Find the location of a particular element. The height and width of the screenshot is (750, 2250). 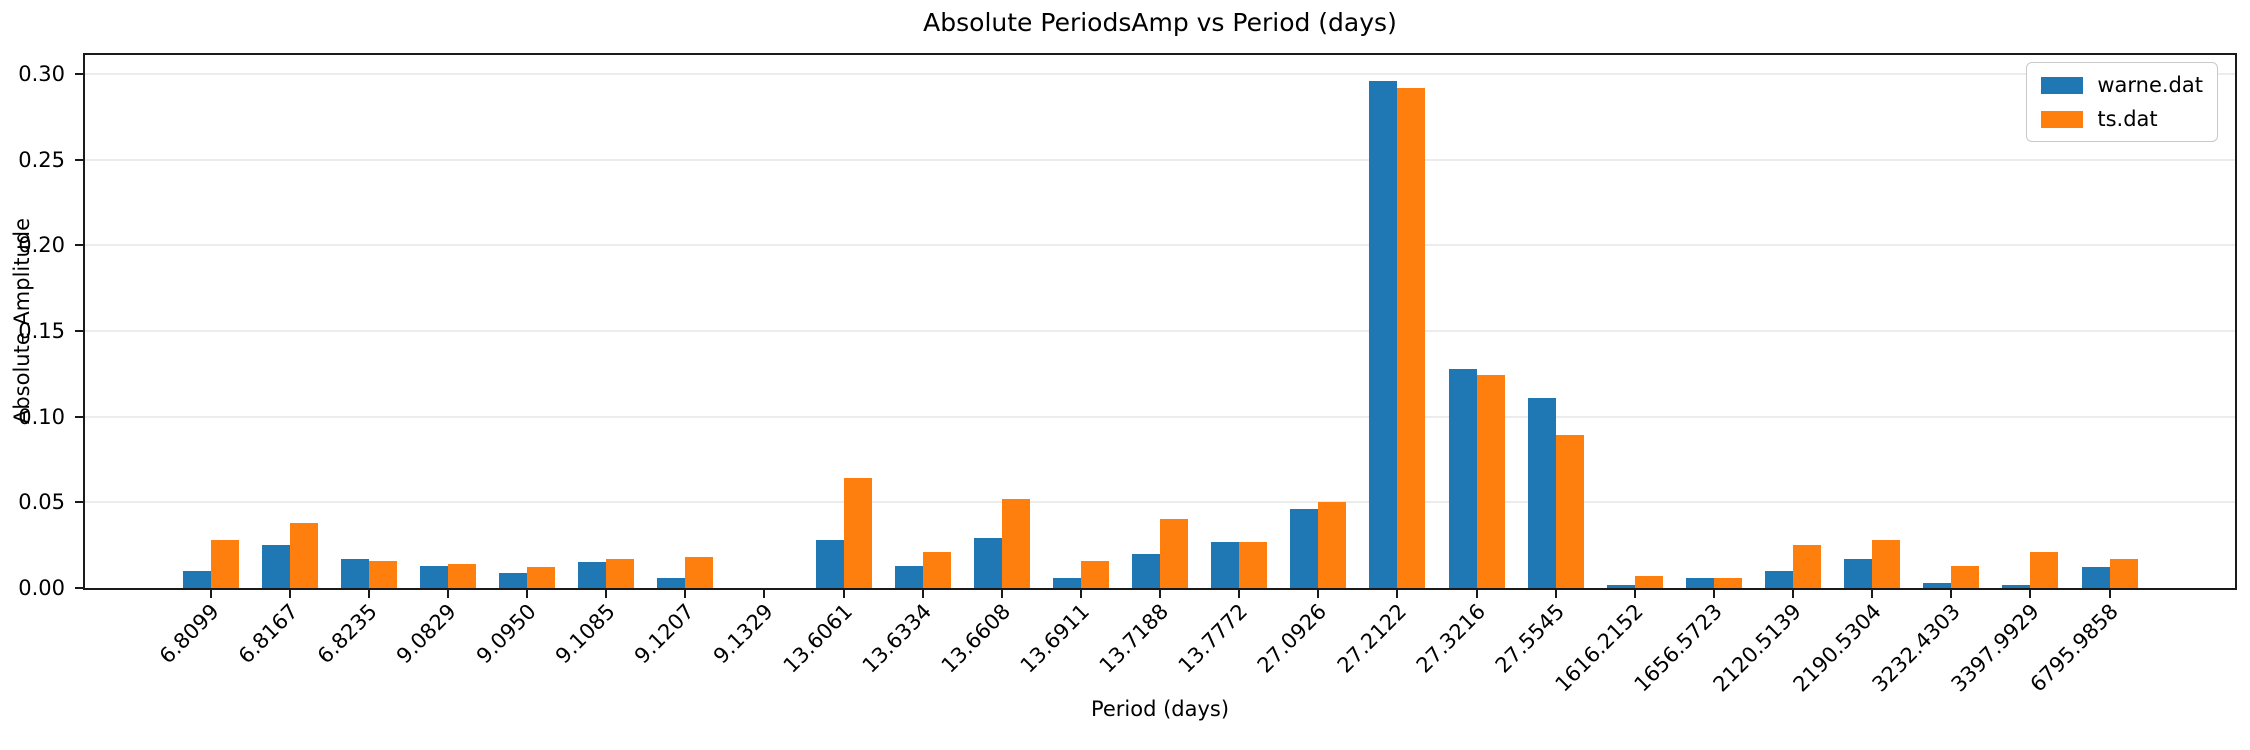

gridline-0.10 is located at coordinates (1160, 416).